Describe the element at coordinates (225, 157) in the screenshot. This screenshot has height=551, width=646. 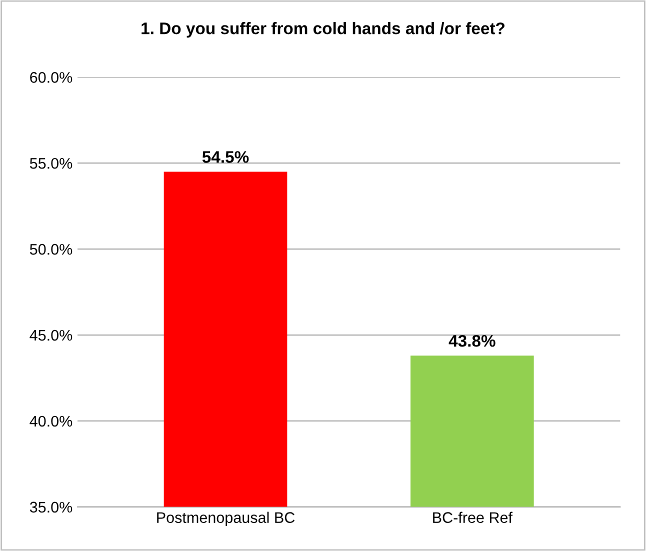
I see `data-label: 54.5%` at that location.